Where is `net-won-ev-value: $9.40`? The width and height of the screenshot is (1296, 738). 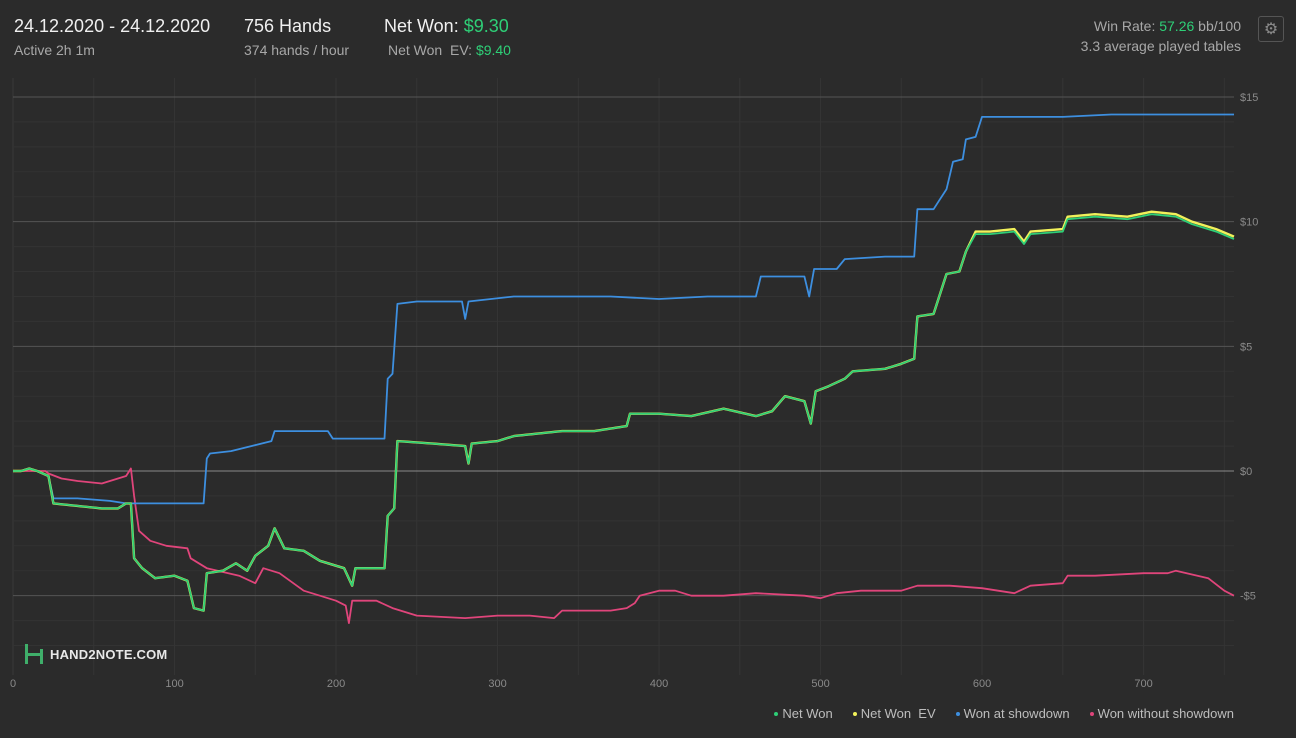
net-won-ev-value: $9.40 is located at coordinates (493, 50).